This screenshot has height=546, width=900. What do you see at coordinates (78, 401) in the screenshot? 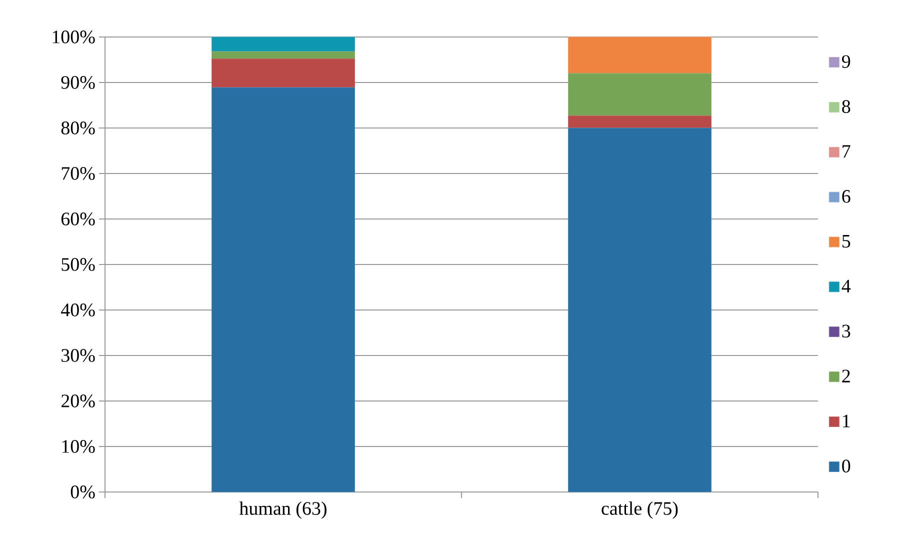
I see `y-tick-label: 20%` at bounding box center [78, 401].